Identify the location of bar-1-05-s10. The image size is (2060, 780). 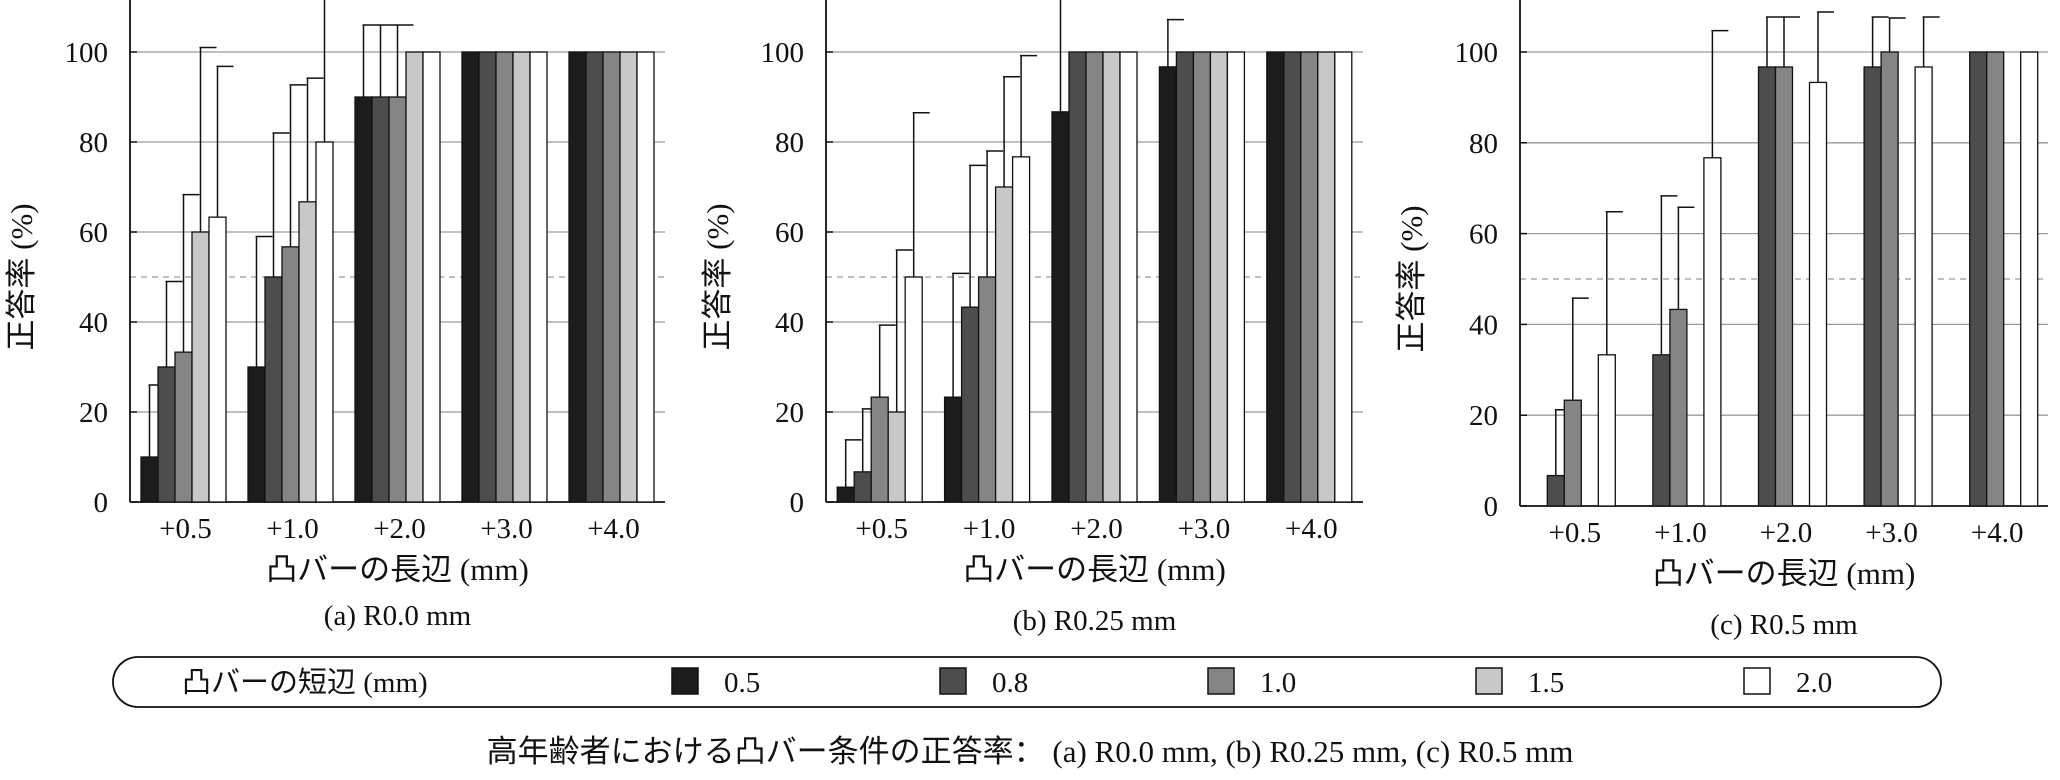
(183, 427).